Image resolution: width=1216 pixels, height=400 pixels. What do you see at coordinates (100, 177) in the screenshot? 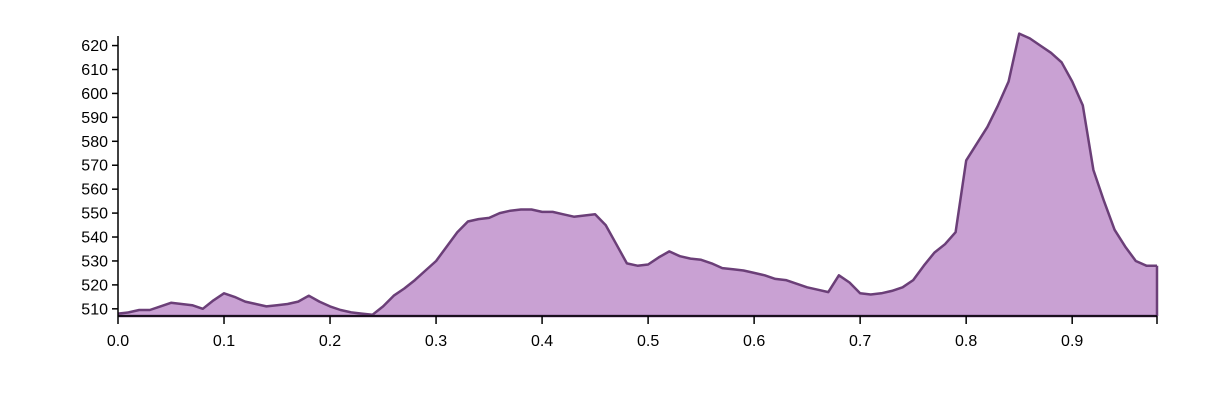
I see `y-axis: 510 520 530 540 550 560 570 580 590 600 610 620` at bounding box center [100, 177].